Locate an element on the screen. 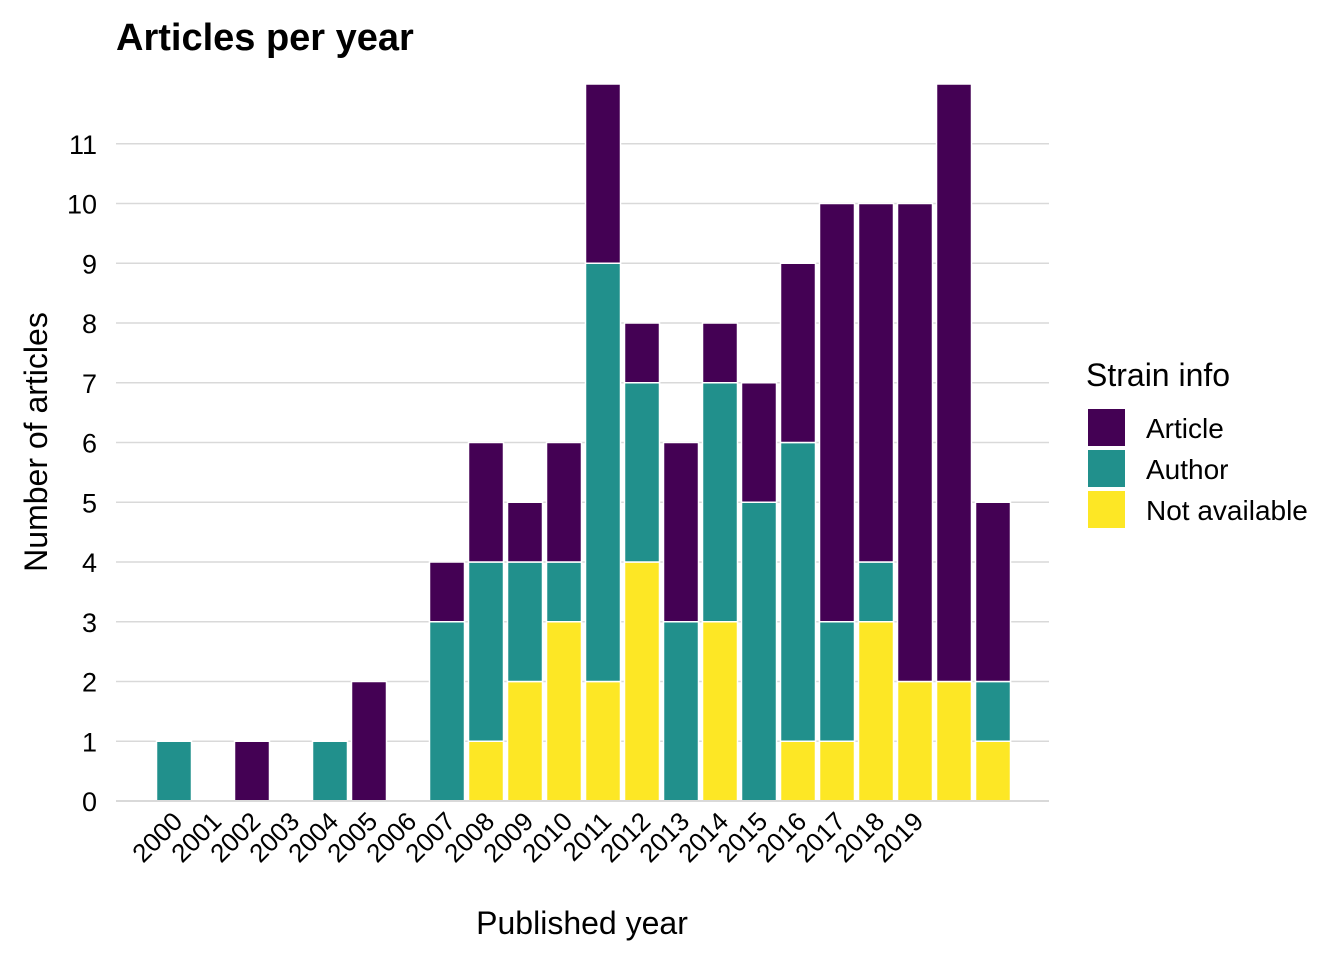 Image resolution: width=1344 pixels, height=960 pixels. y-tick-label: 2 is located at coordinates (89, 683).